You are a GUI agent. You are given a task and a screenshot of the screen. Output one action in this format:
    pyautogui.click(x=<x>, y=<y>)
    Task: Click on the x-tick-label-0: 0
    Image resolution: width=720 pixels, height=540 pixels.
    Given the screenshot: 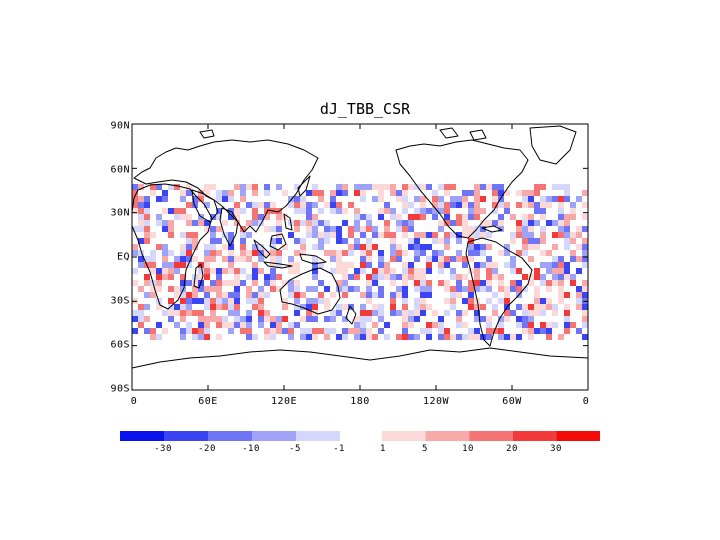 What is the action you would take?
    pyautogui.click(x=134, y=401)
    